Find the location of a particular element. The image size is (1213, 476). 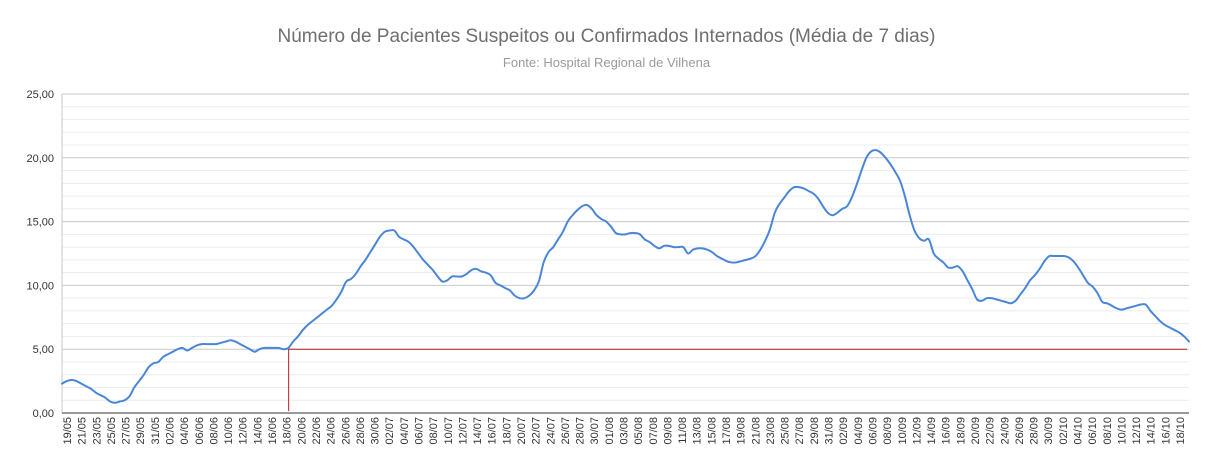

x-tick-label: 29/08 is located at coordinates (815, 431).